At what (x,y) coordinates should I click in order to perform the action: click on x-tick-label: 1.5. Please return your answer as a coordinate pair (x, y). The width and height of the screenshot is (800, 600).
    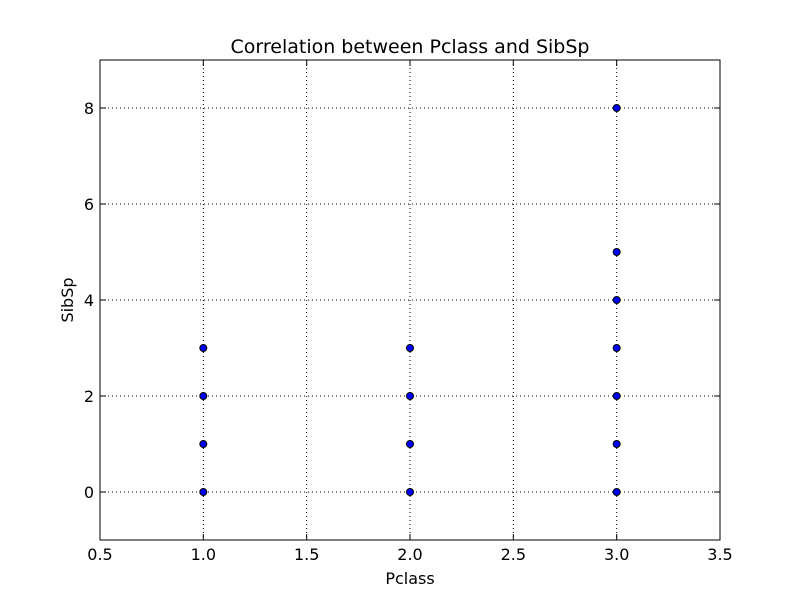
    Looking at the image, I should click on (306, 554).